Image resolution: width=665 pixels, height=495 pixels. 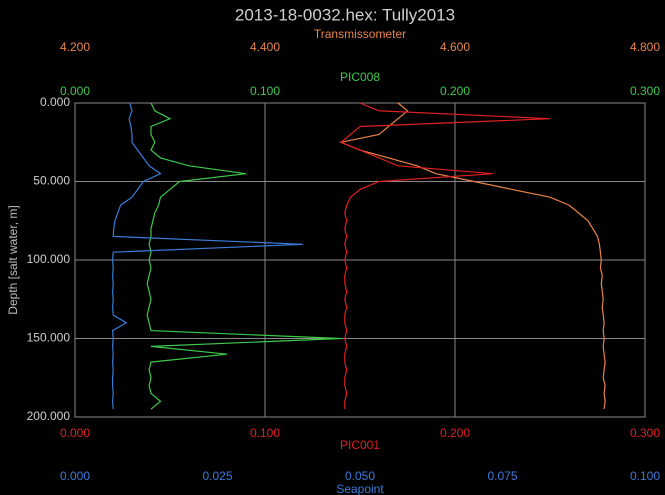 What do you see at coordinates (55, 102) in the screenshot?
I see `y-tick-label: 0.000` at bounding box center [55, 102].